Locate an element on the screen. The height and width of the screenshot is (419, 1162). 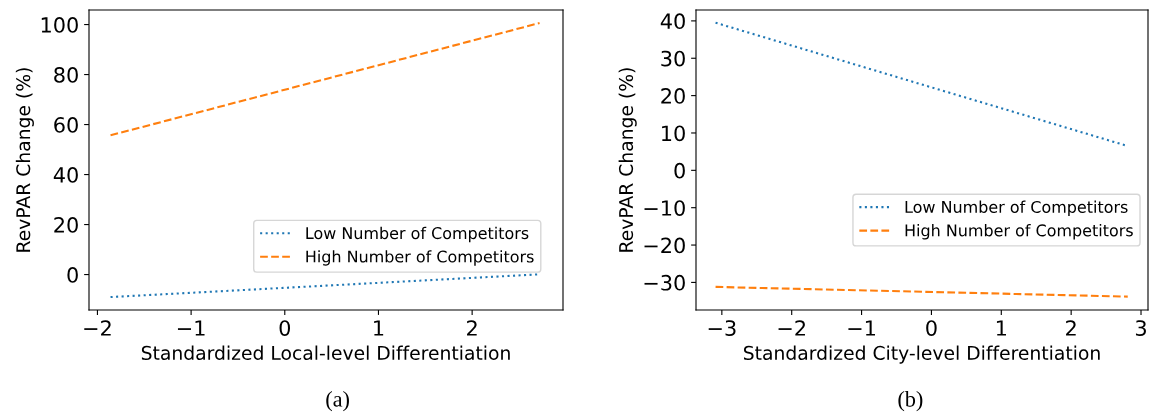
y-tick-label: 30 is located at coordinates (673, 58).